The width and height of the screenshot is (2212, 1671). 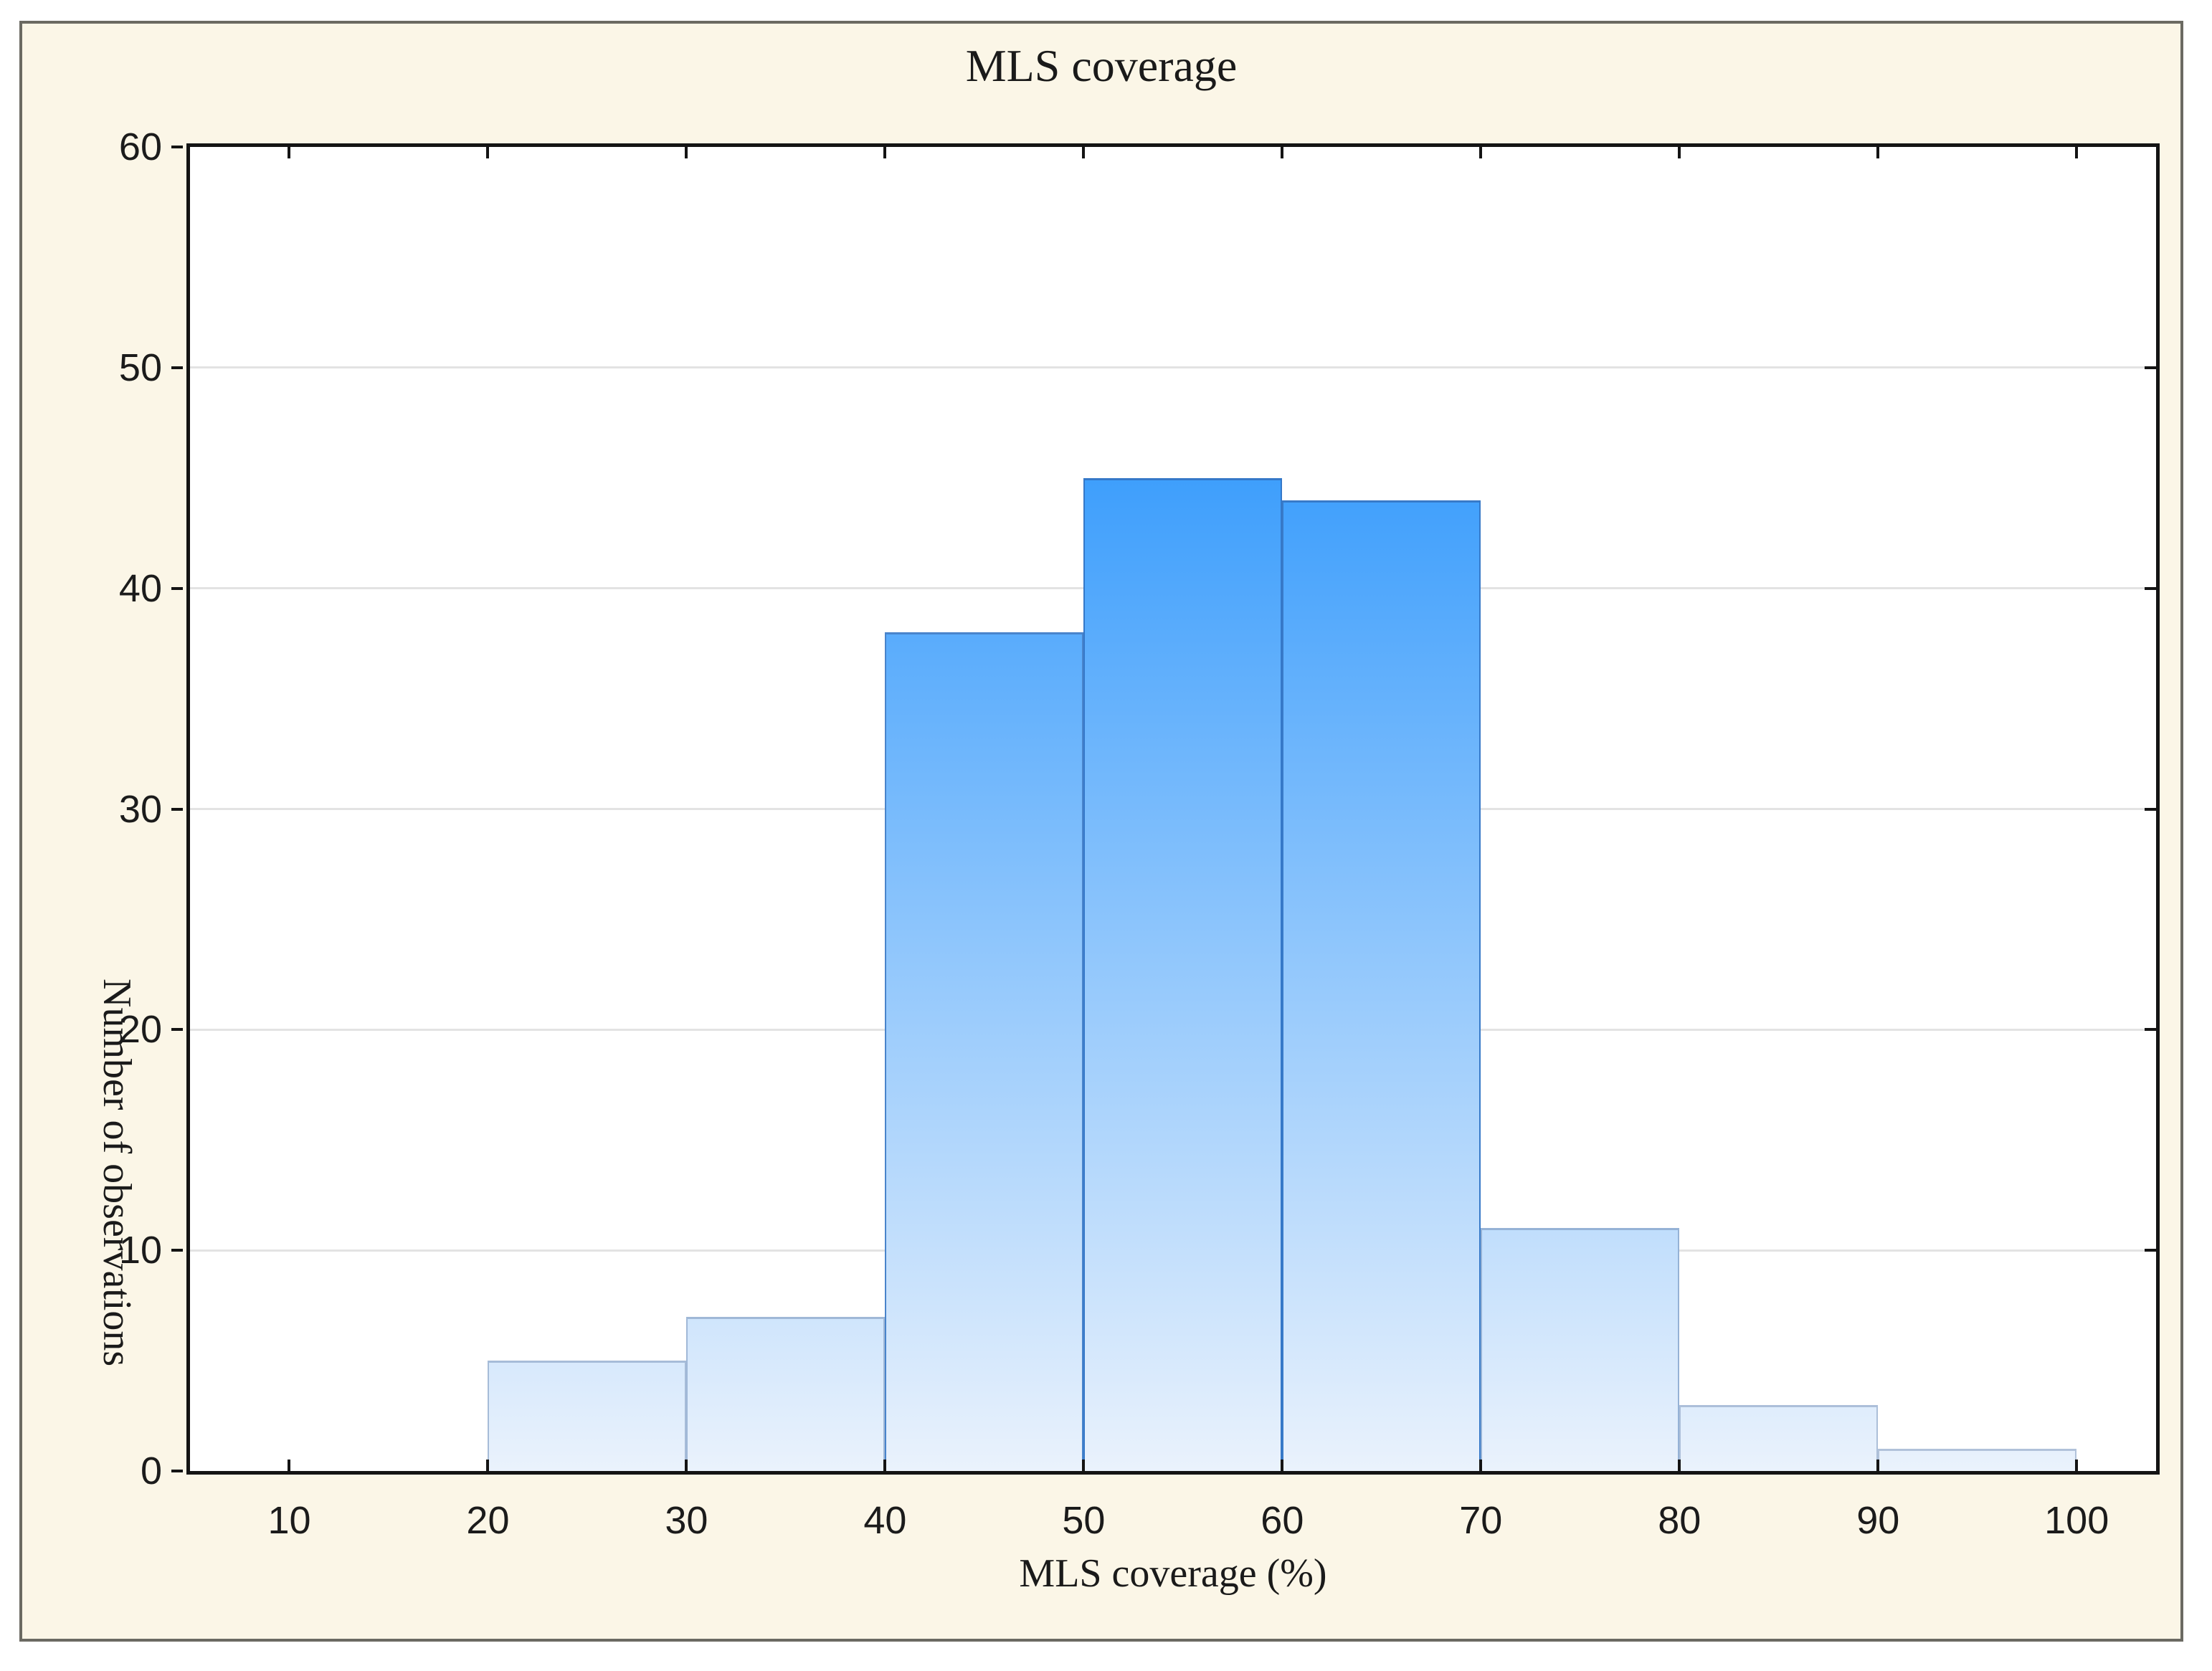 What do you see at coordinates (151, 1471) in the screenshot?
I see `y-tick-label-0: 0` at bounding box center [151, 1471].